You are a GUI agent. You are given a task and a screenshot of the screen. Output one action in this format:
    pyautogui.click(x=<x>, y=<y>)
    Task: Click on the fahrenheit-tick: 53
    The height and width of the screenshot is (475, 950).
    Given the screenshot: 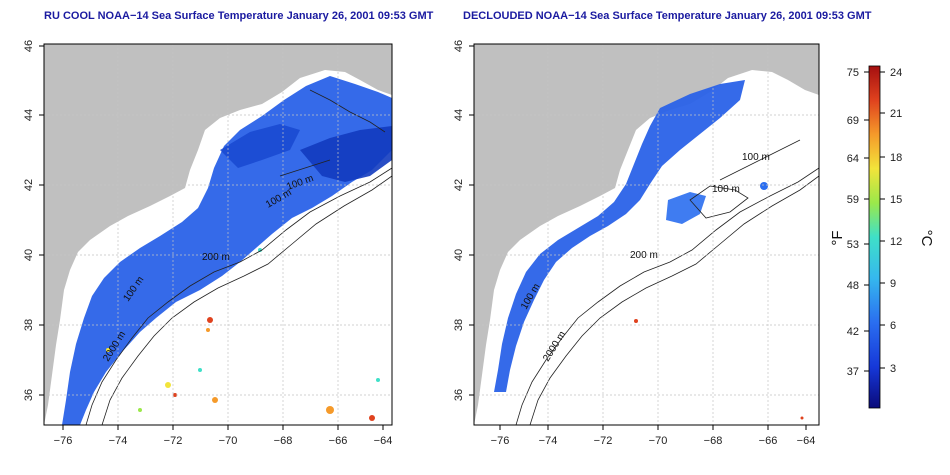 What is the action you would take?
    pyautogui.click(x=853, y=245)
    